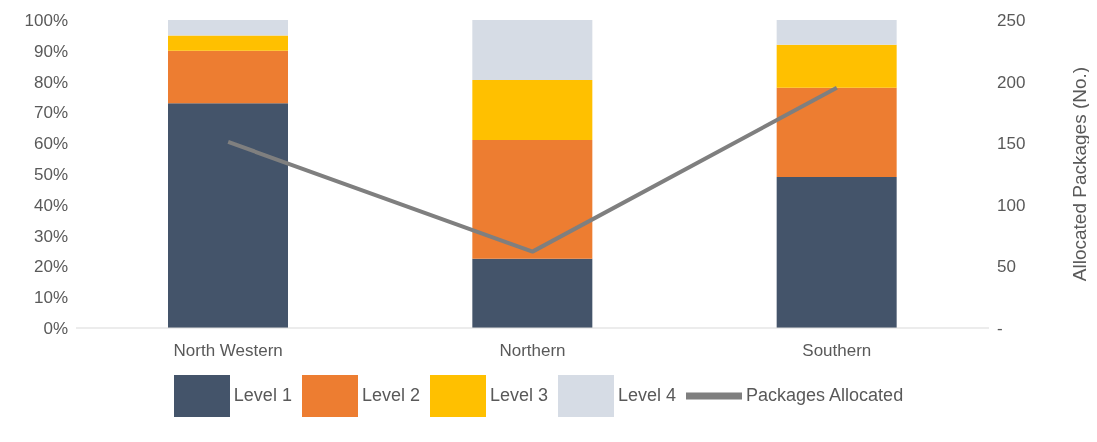  I want to click on legend-label: Level 1, so click(262, 394).